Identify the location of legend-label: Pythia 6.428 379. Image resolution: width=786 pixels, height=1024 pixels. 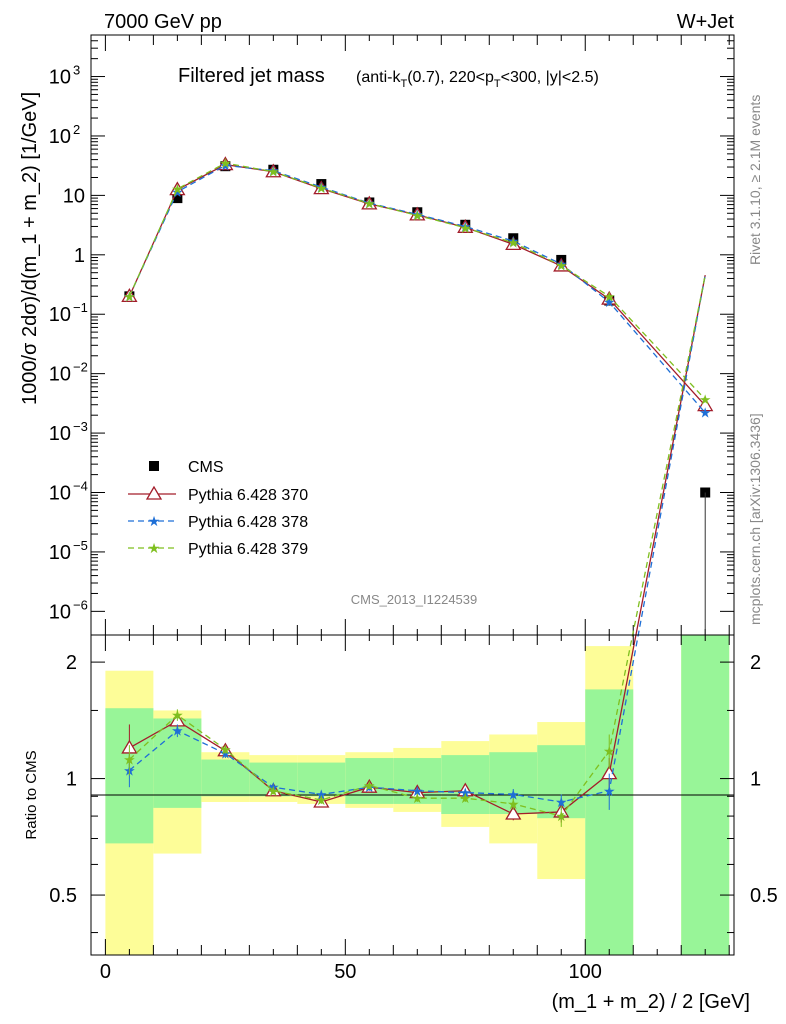
(248, 549).